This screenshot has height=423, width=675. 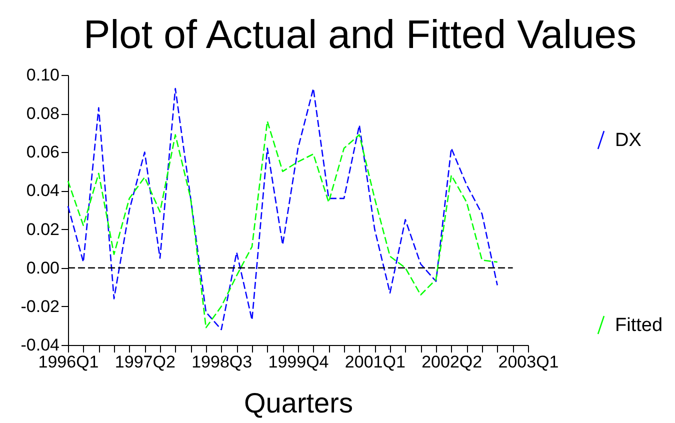 I want to click on legend-label: Fitted, so click(x=639, y=325).